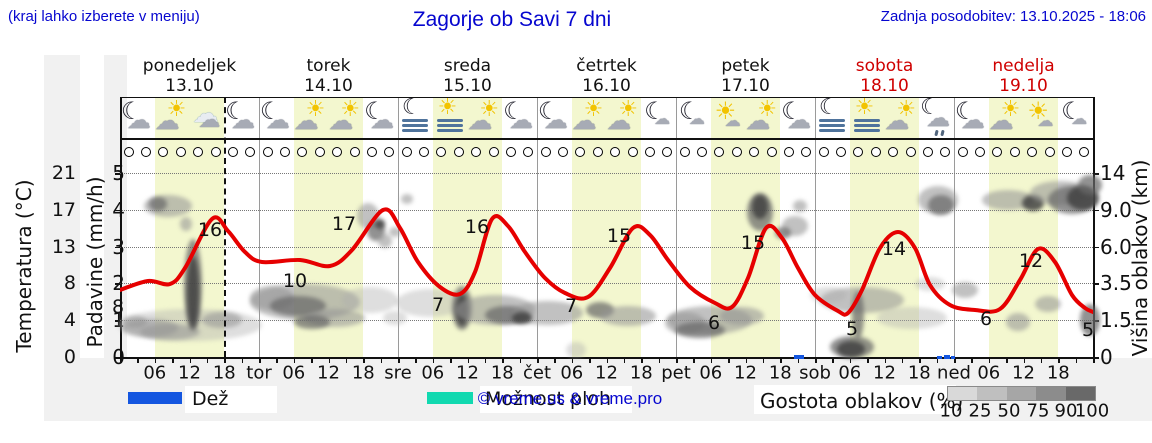 The width and height of the screenshot is (1152, 443). Describe the element at coordinates (537, 373) in the screenshot. I see `x-day-label: čet` at that location.